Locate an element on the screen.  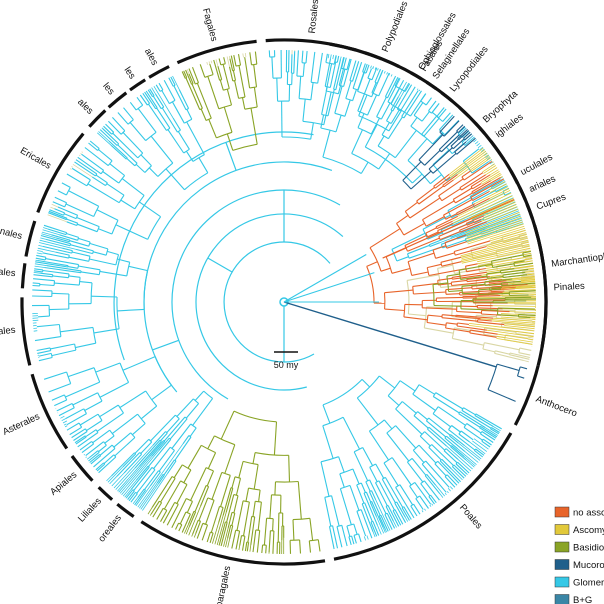
fern-branches is located at coordinates (385, 113).